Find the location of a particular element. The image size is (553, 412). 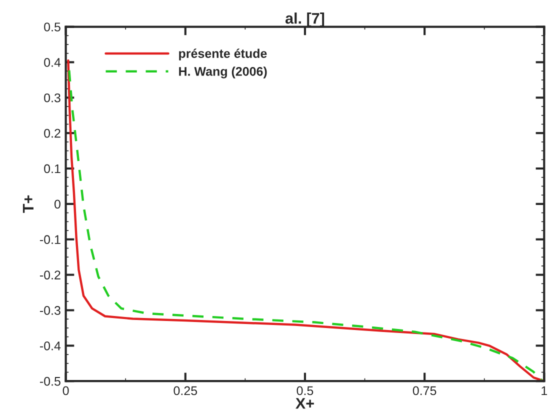

y-tick-label: -0.5 is located at coordinates (50, 381).